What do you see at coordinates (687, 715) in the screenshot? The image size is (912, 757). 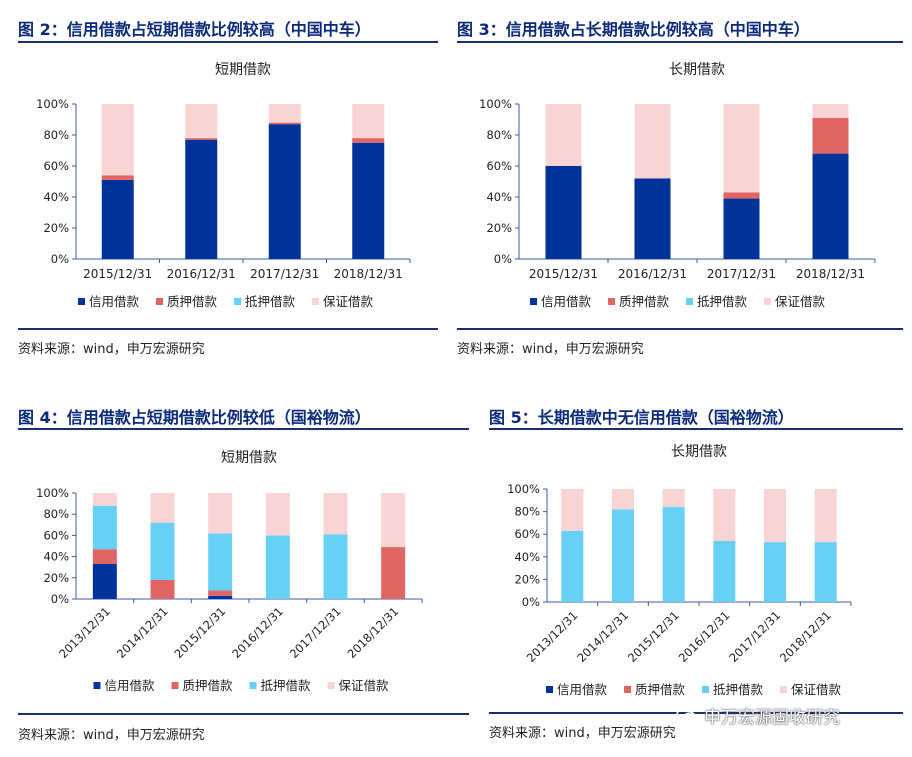 I see `wechat-icon` at bounding box center [687, 715].